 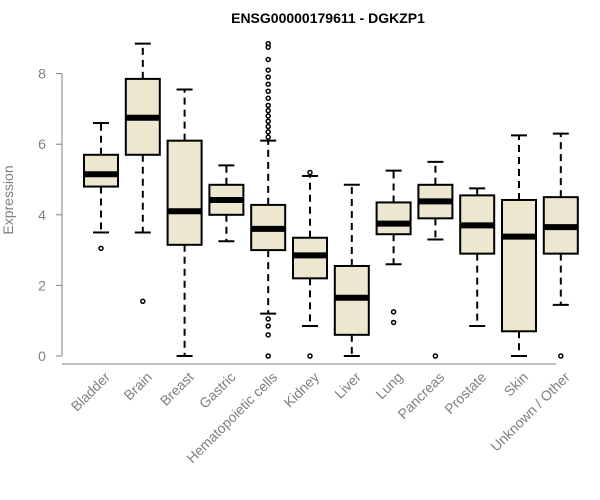 What do you see at coordinates (142, 173) in the screenshot?
I see `box-brain` at bounding box center [142, 173].